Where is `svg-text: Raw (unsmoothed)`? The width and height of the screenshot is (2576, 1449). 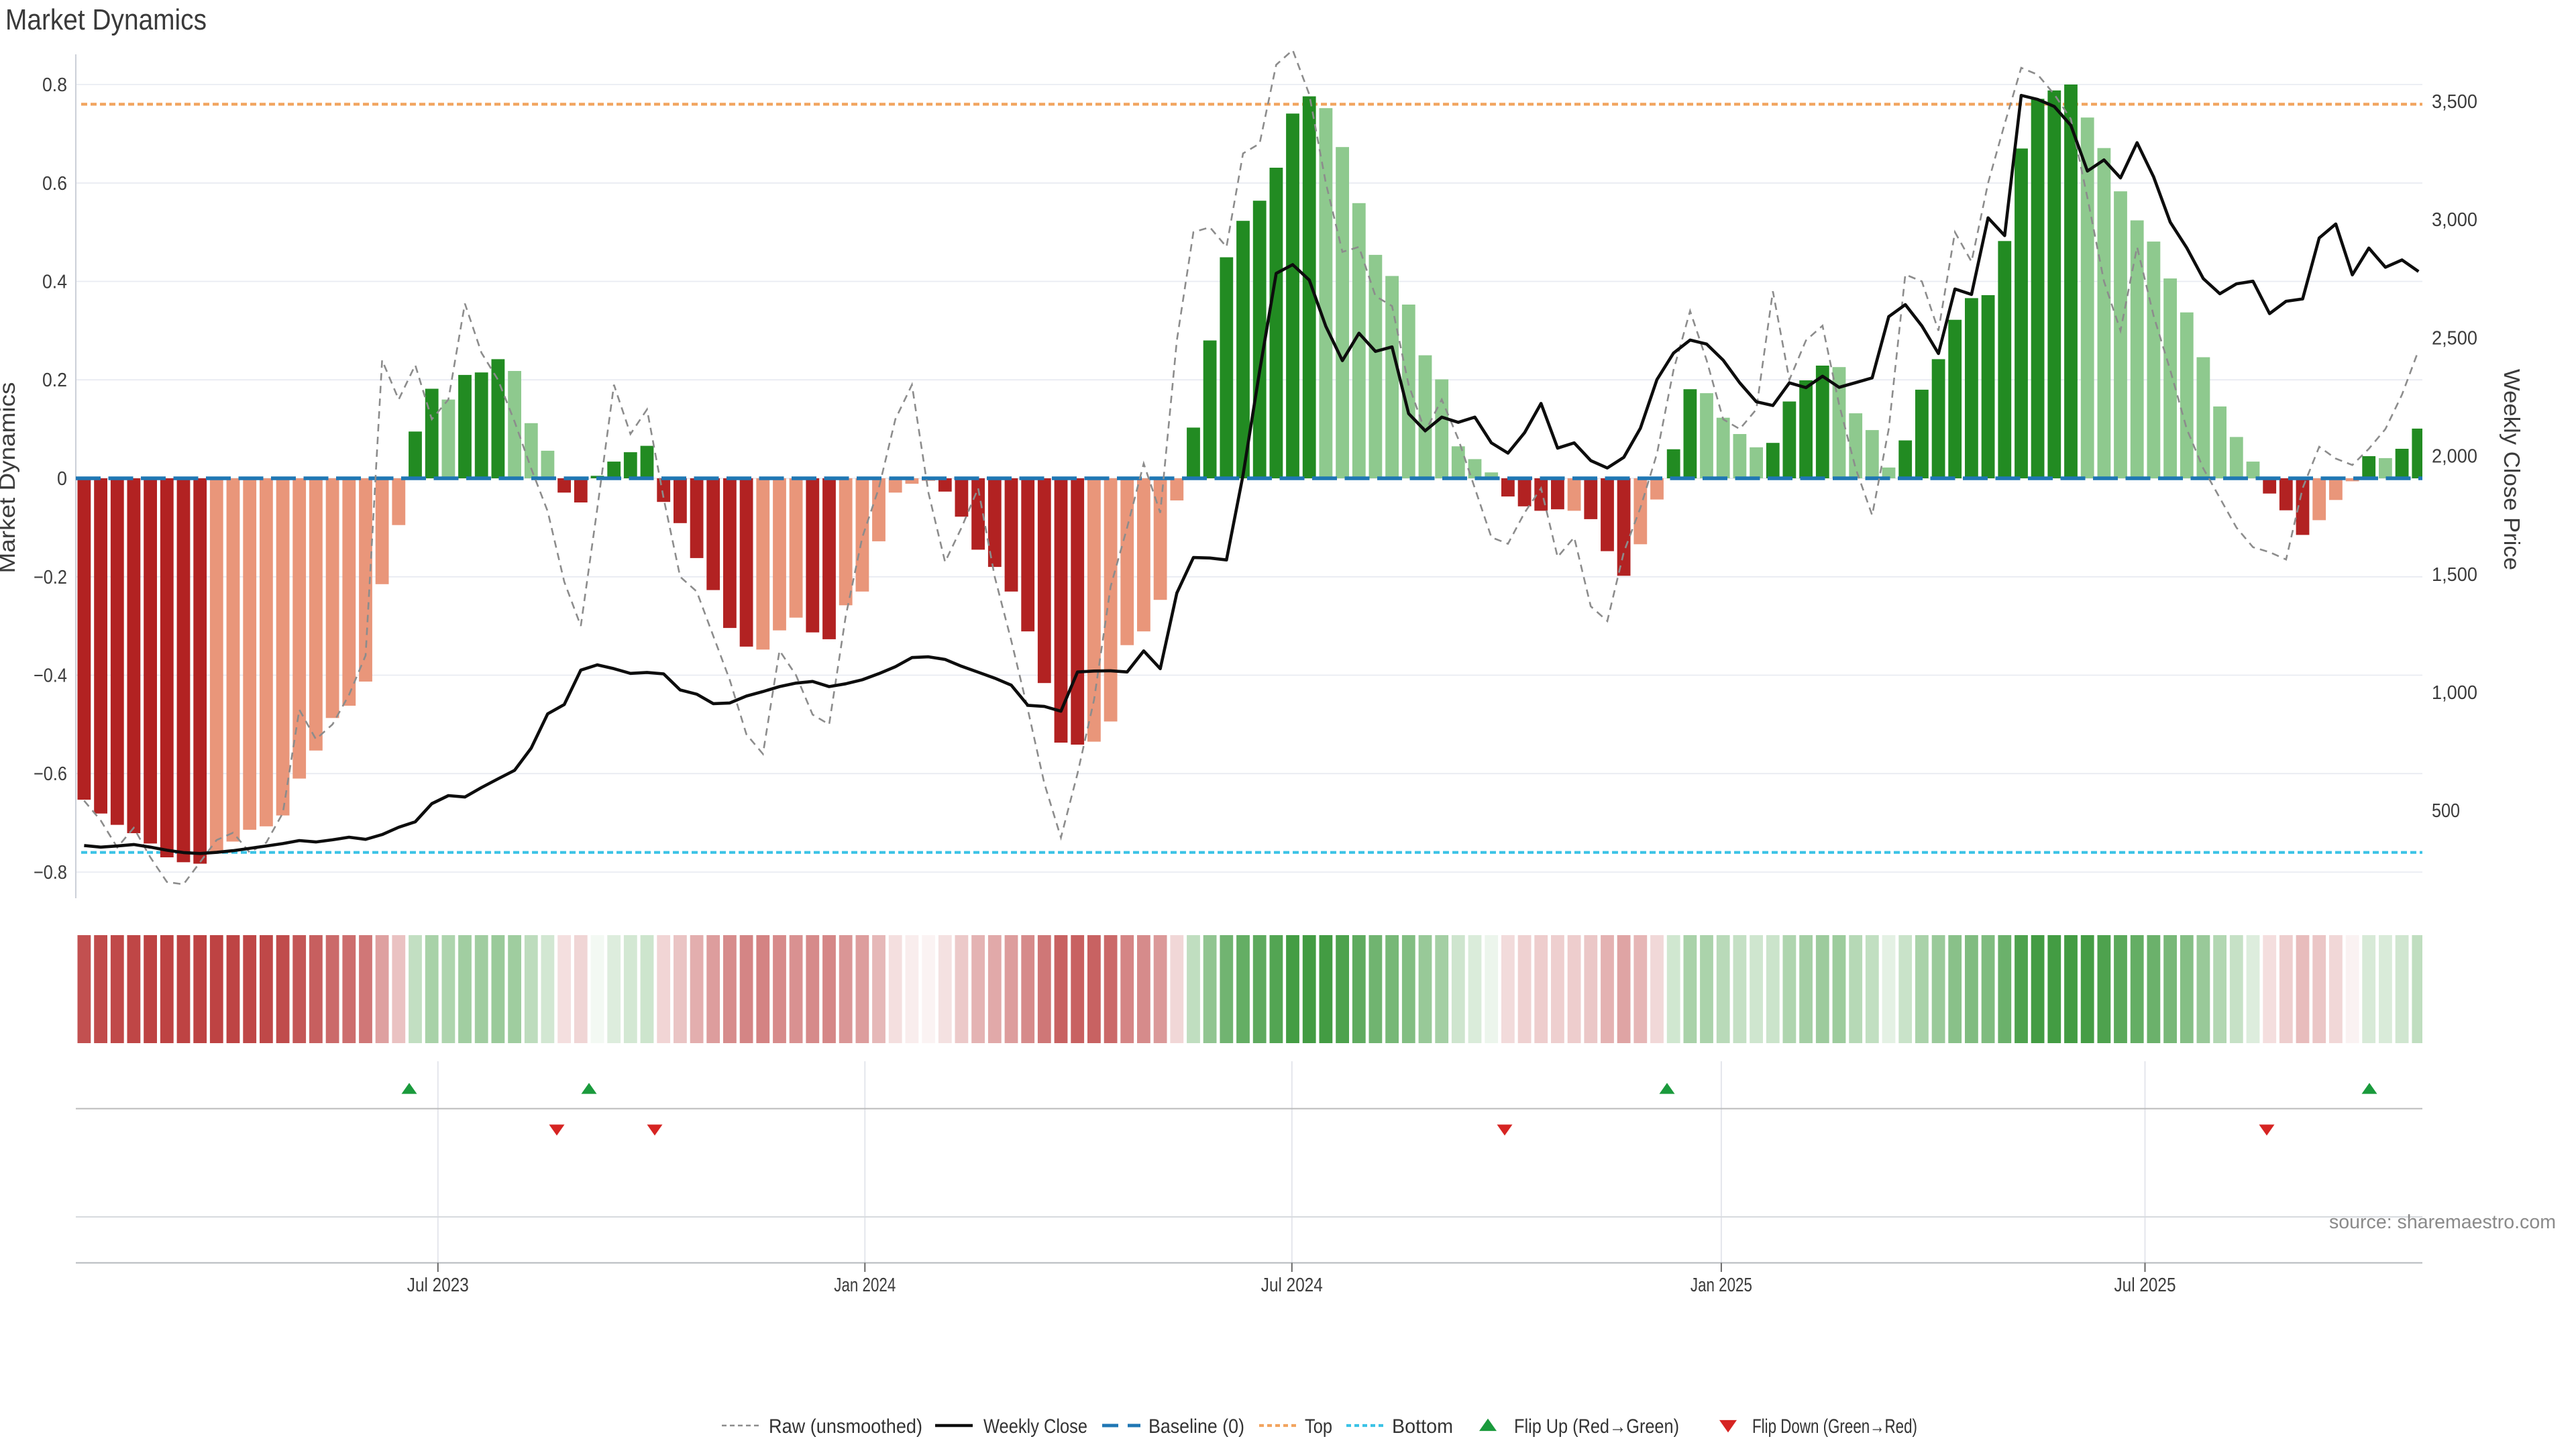 svg-text: Raw (unsmoothed) is located at coordinates (845, 1426).